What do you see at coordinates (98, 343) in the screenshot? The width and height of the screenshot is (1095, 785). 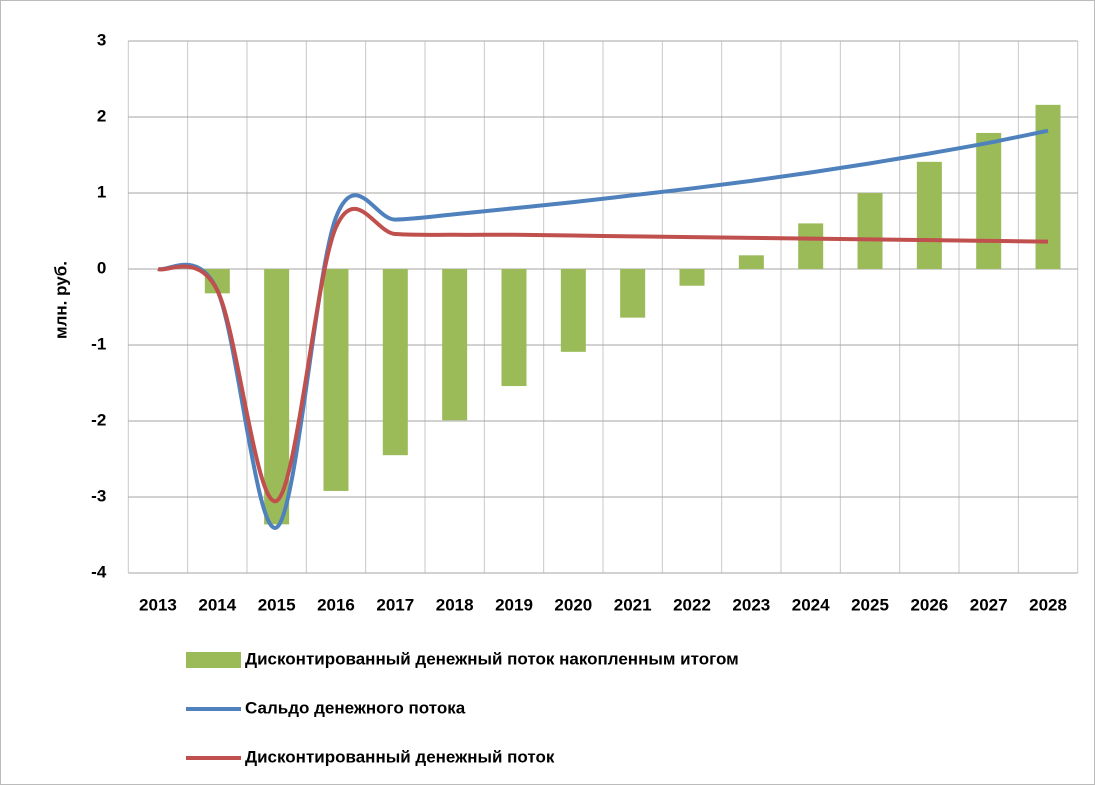 I see `y-tick-label: -1` at bounding box center [98, 343].